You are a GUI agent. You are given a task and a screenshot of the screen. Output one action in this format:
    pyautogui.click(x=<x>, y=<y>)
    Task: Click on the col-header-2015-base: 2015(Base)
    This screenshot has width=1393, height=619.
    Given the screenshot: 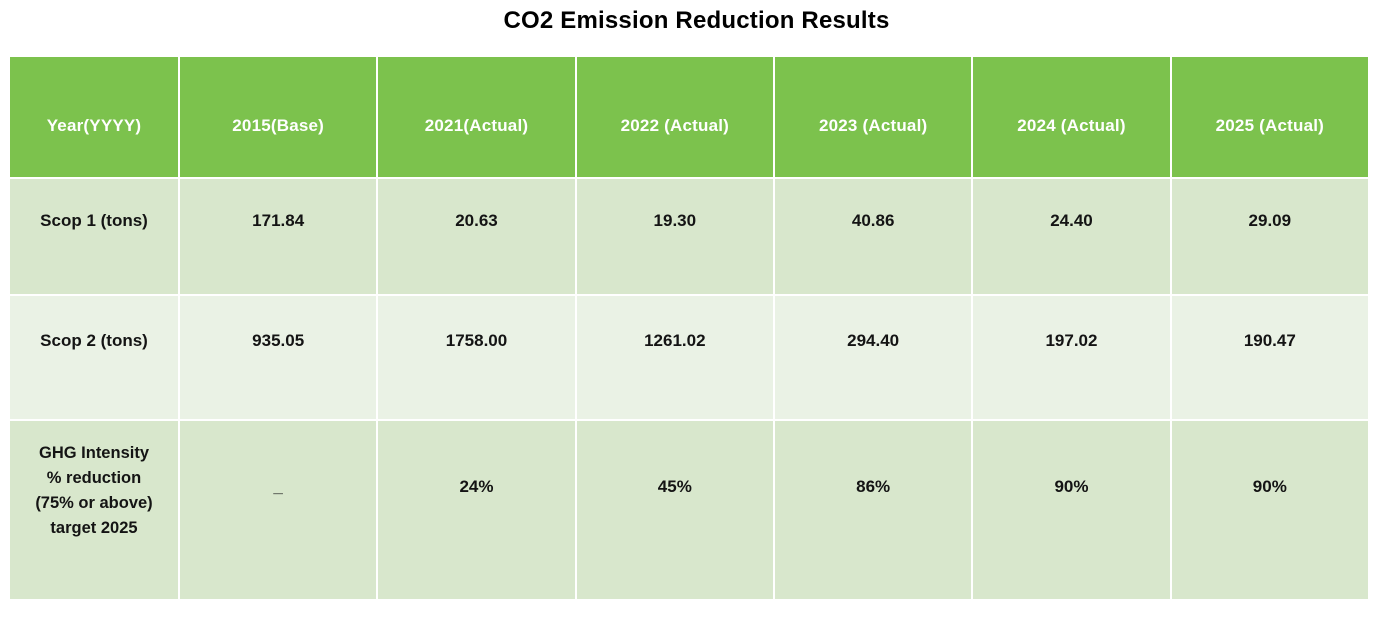 What is the action you would take?
    pyautogui.click(x=278, y=117)
    